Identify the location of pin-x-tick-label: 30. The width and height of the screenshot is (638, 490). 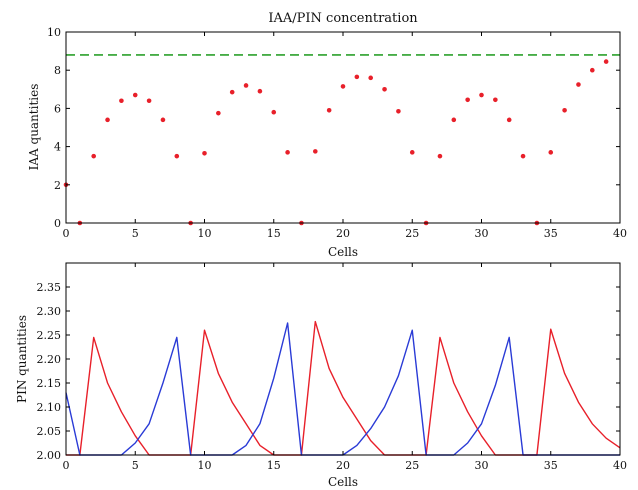
(482, 465).